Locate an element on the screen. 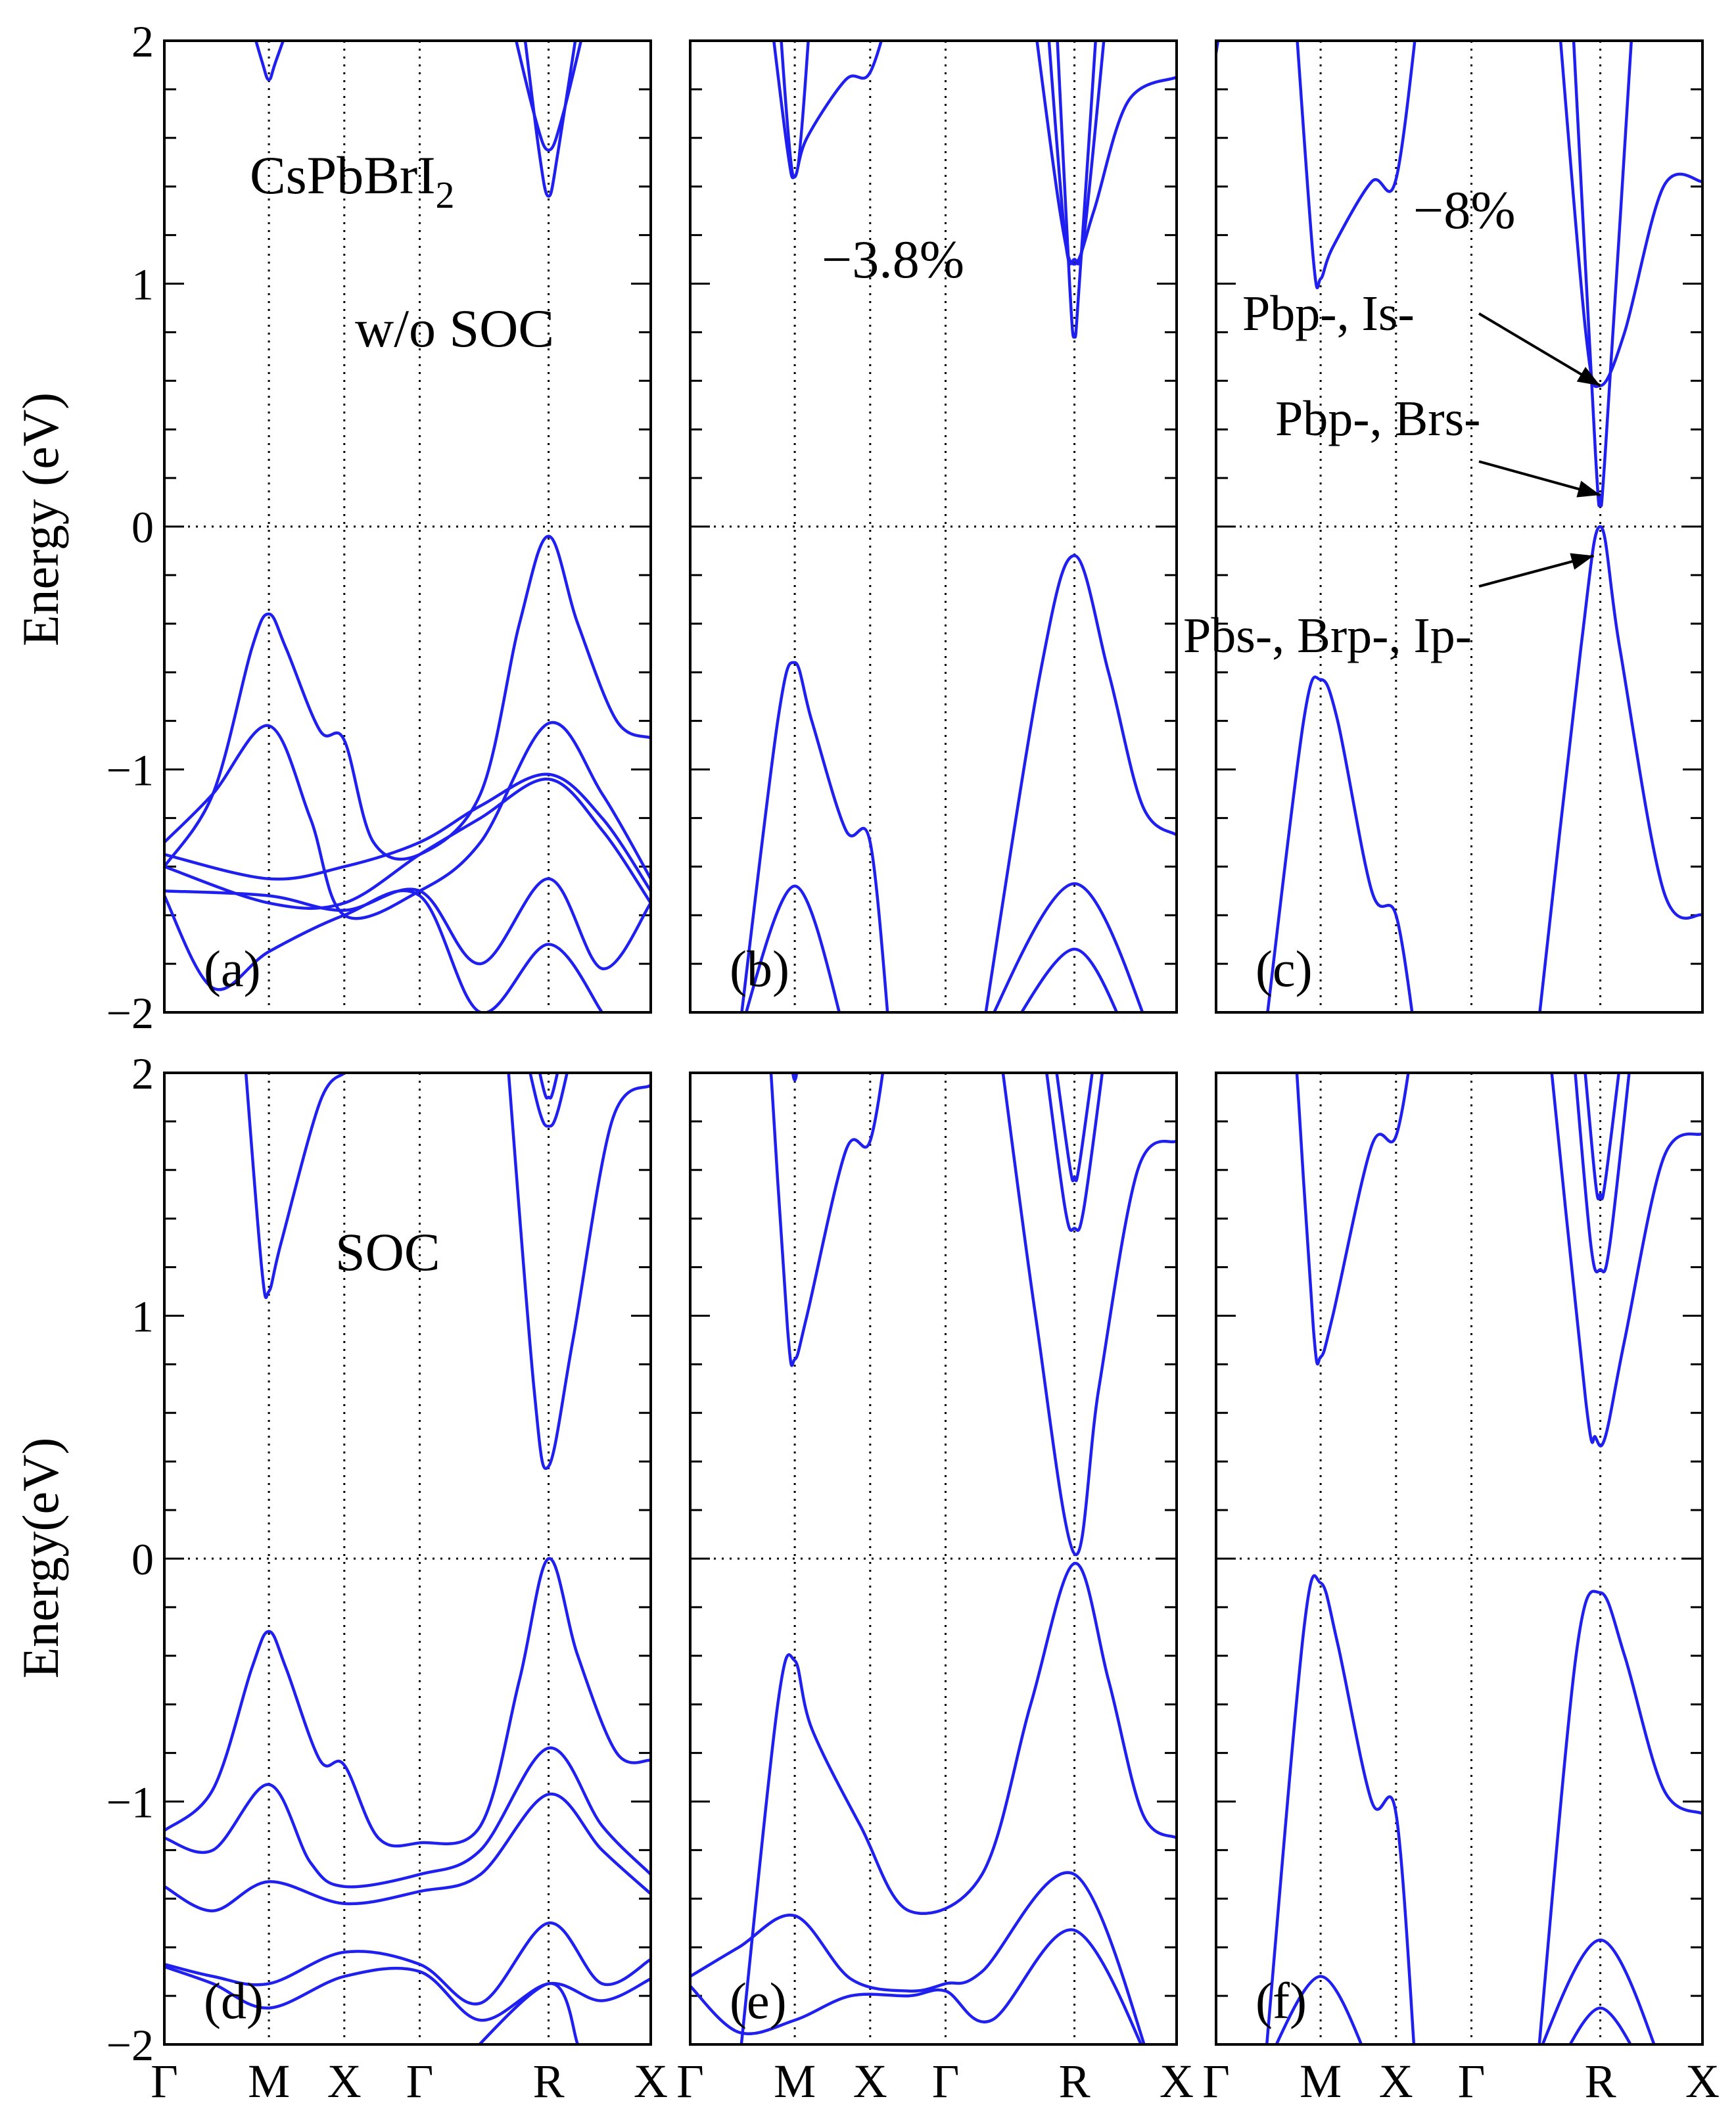 This screenshot has width=1736, height=2122. orbital-annotation: Pbs-, Brp-, Ip- is located at coordinates (1327, 635).